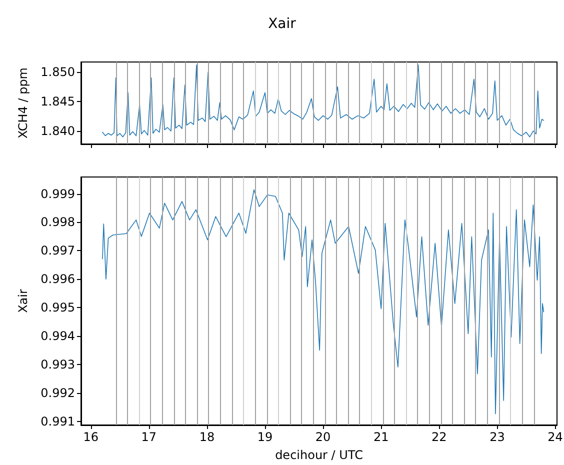  I want to click on x-axis-title: decihour / UTC, so click(319, 455).